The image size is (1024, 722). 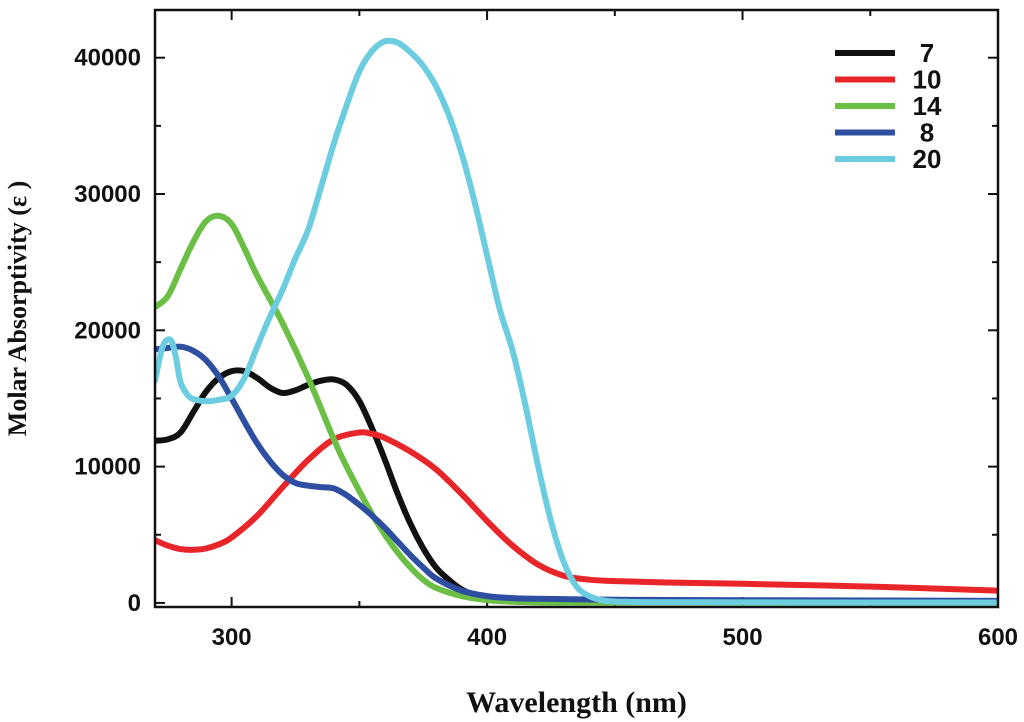 I want to click on legend-item: 8, so click(x=884, y=133).